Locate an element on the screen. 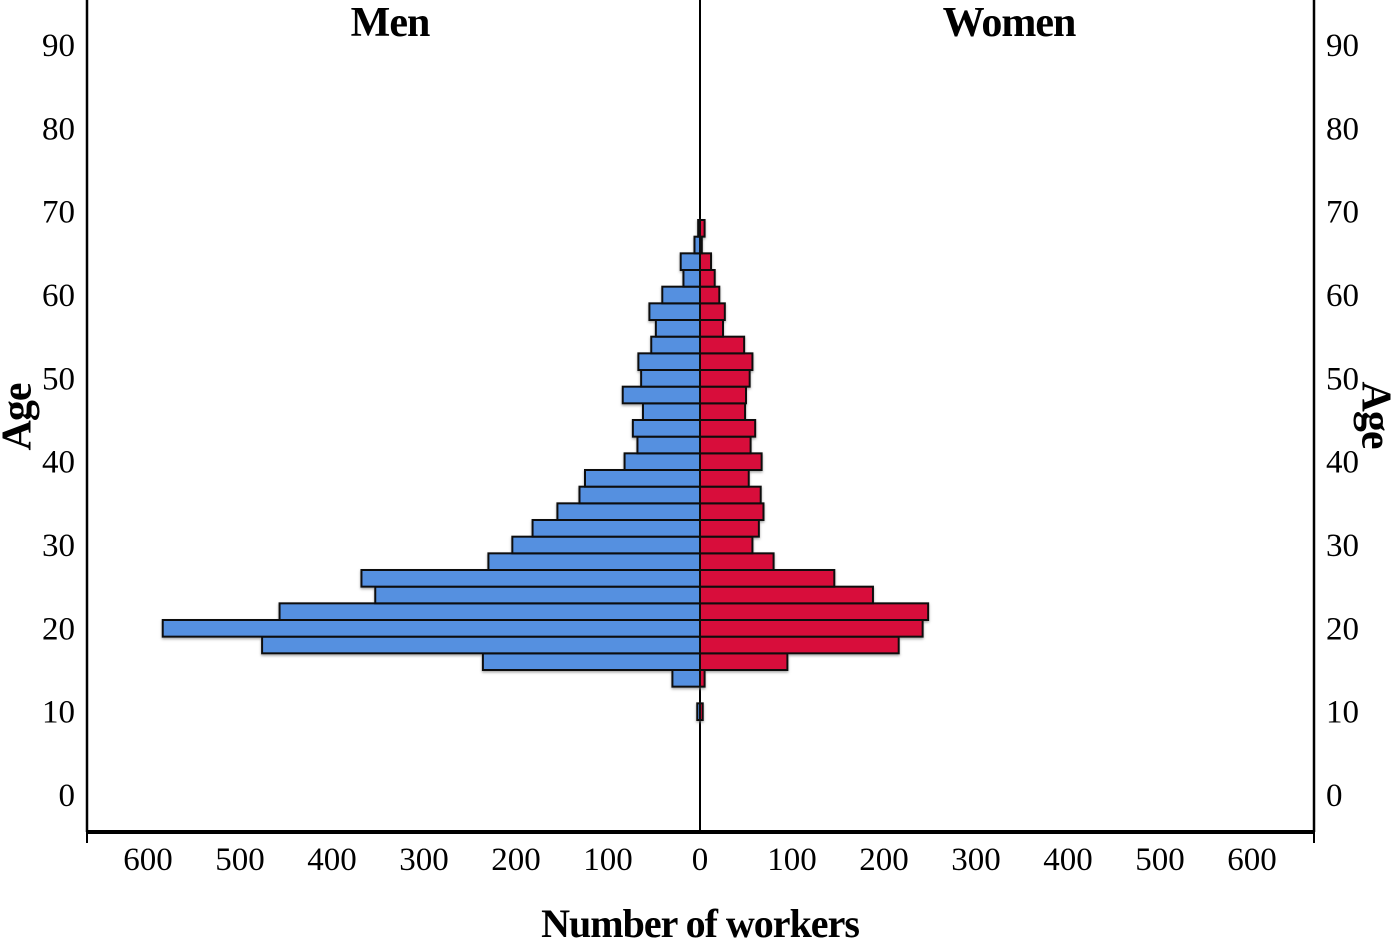 This screenshot has height=948, width=1400. y-axis-title-left: Age is located at coordinates (20, 417).